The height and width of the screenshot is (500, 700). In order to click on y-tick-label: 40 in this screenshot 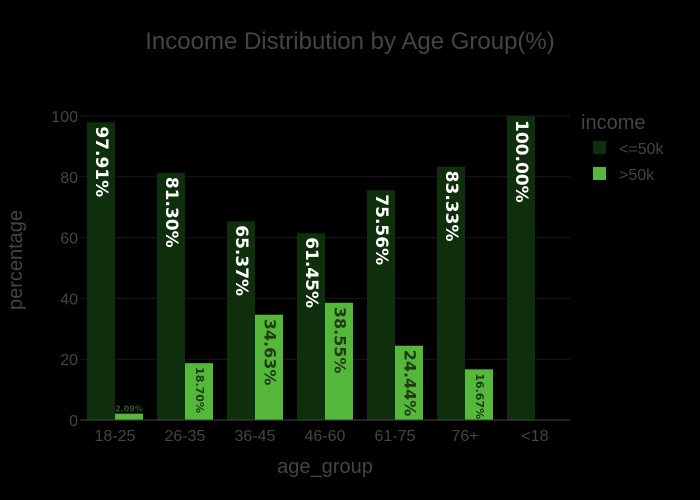, I will do `click(69, 299)`.